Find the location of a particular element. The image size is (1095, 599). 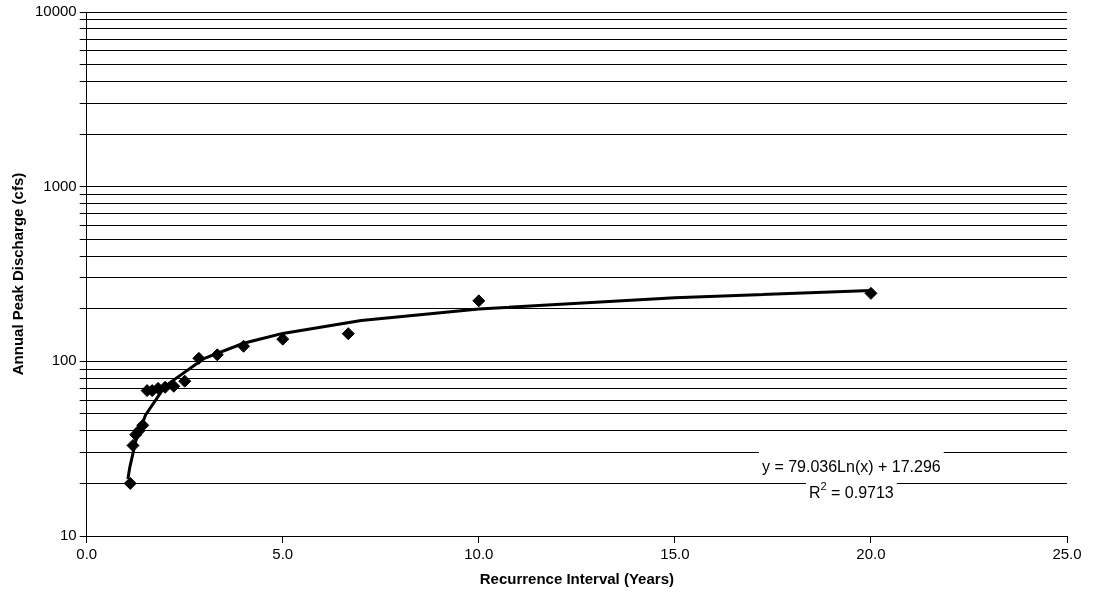

x-tick-label: 15.0 is located at coordinates (675, 554).